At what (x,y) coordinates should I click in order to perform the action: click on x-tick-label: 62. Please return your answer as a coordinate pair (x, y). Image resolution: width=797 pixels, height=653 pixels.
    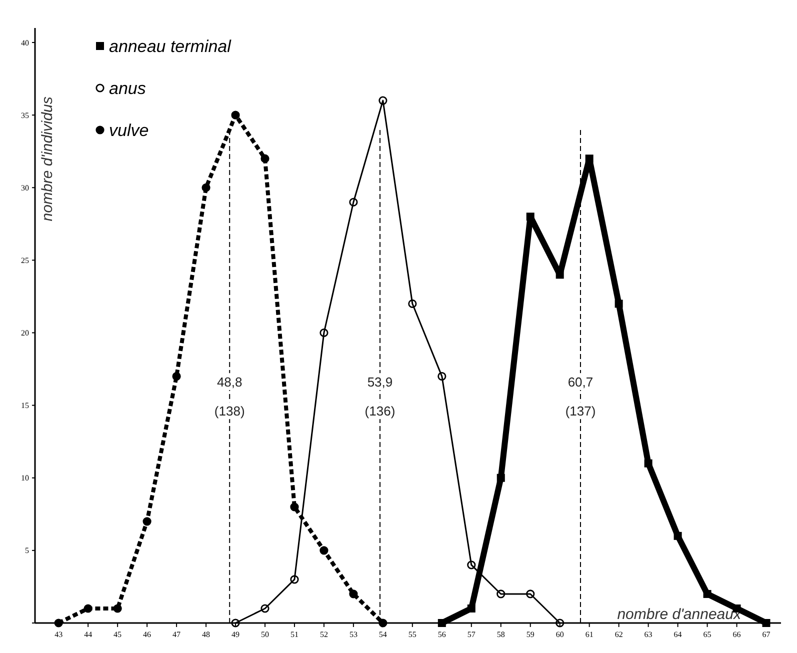
    Looking at the image, I should click on (618, 634).